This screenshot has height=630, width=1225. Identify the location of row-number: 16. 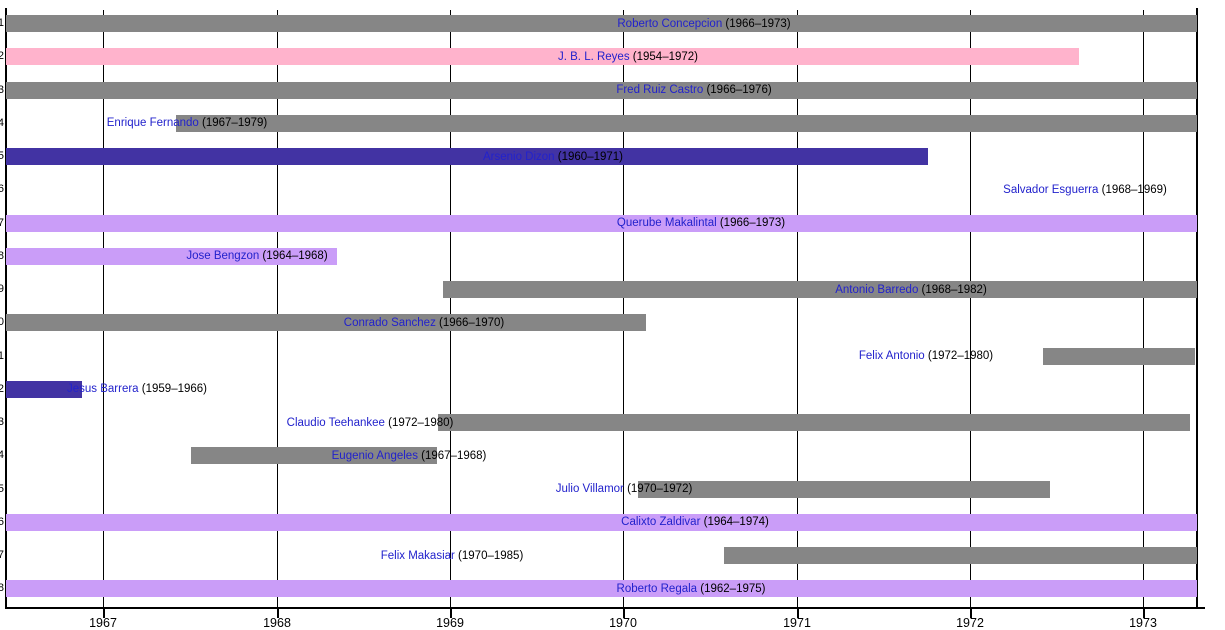
(2, 521).